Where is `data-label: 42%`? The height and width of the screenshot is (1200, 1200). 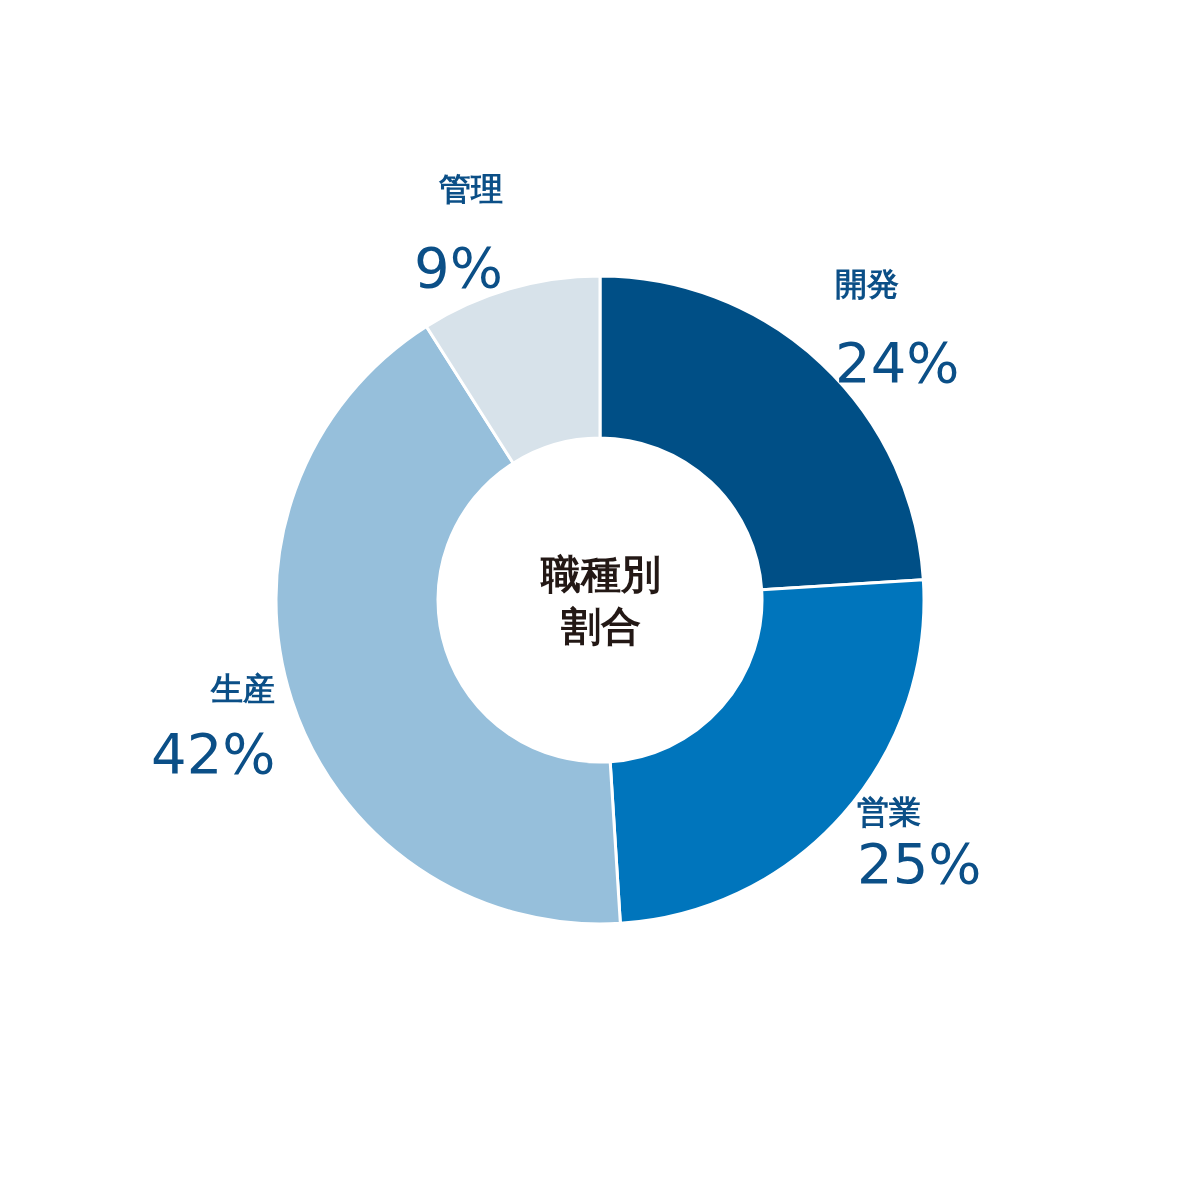
data-label: 42% is located at coordinates (213, 753).